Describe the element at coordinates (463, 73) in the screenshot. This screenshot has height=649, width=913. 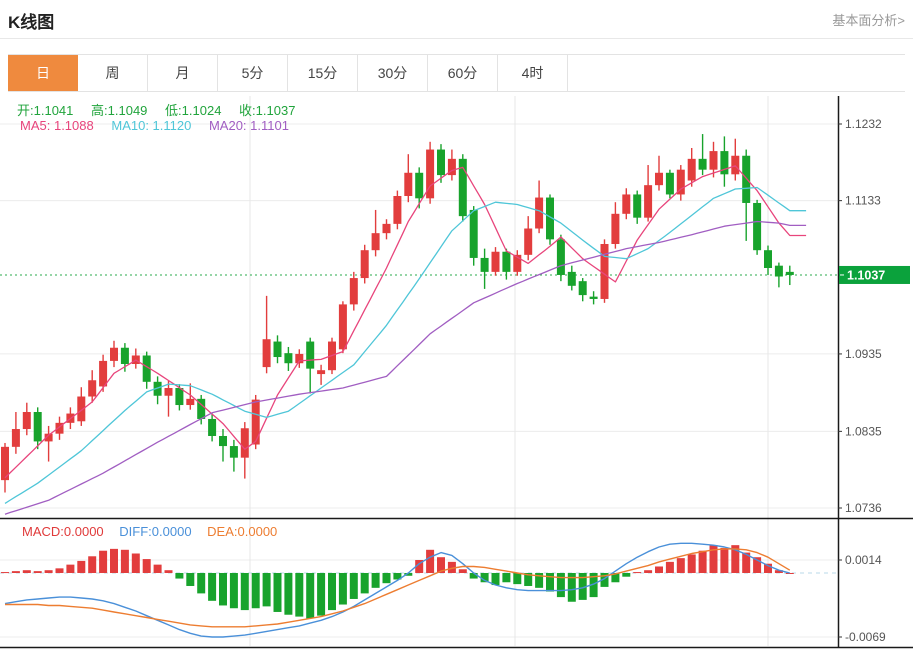
I see `tab-60min: 60分` at that location.